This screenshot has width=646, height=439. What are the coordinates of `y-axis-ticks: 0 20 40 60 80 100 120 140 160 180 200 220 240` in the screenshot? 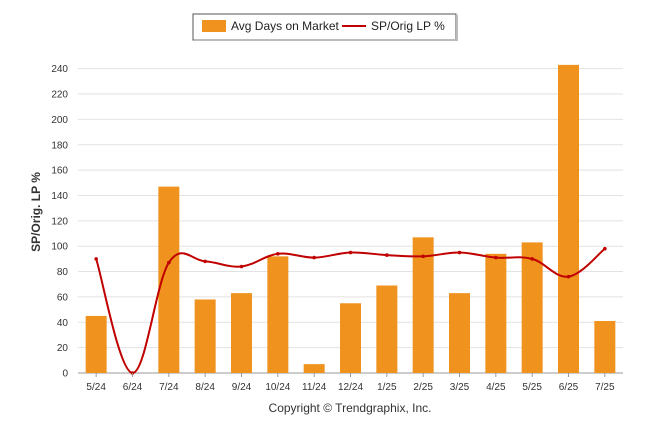 It's located at (59, 221).